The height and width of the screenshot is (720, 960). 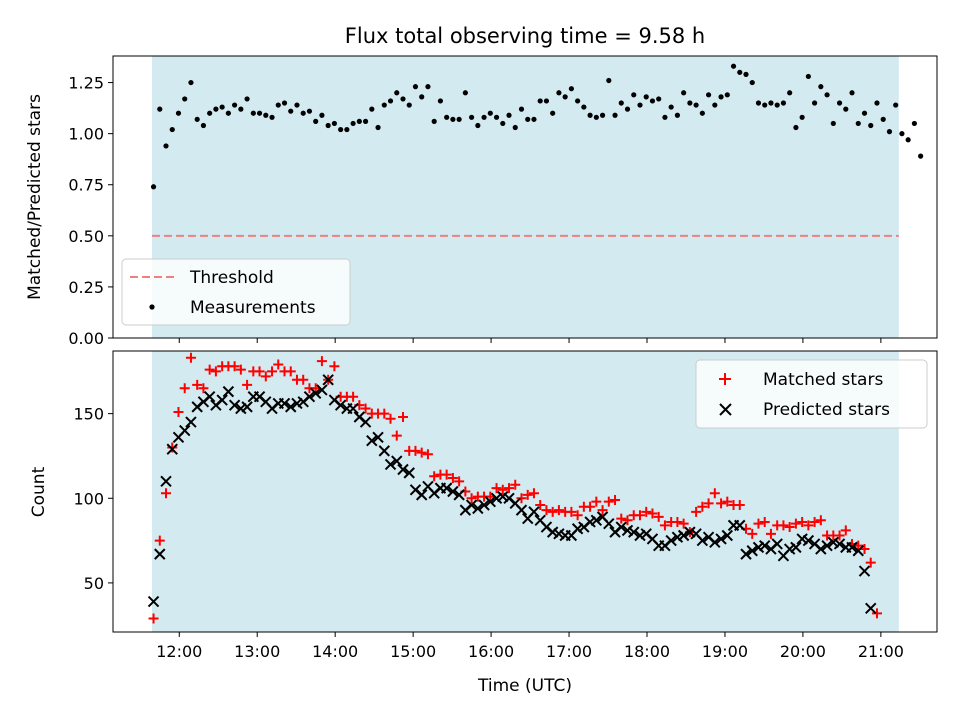 I want to click on legend-threshold-label: Threshold, so click(x=231, y=278).